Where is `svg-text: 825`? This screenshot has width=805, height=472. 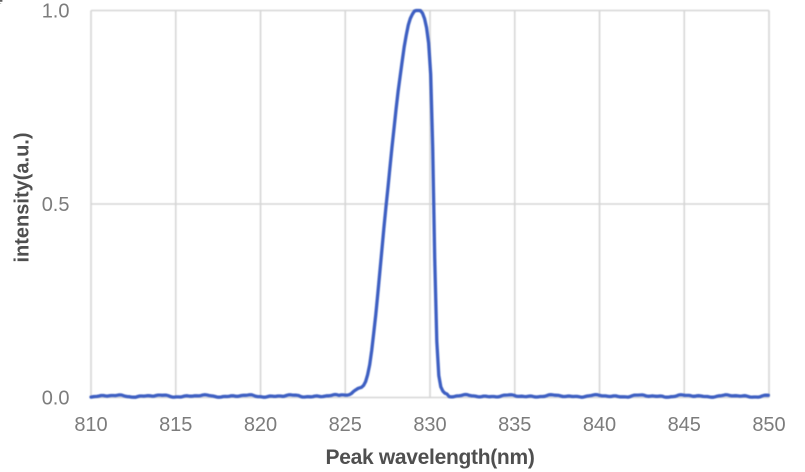
svg-text: 825 is located at coordinates (345, 425).